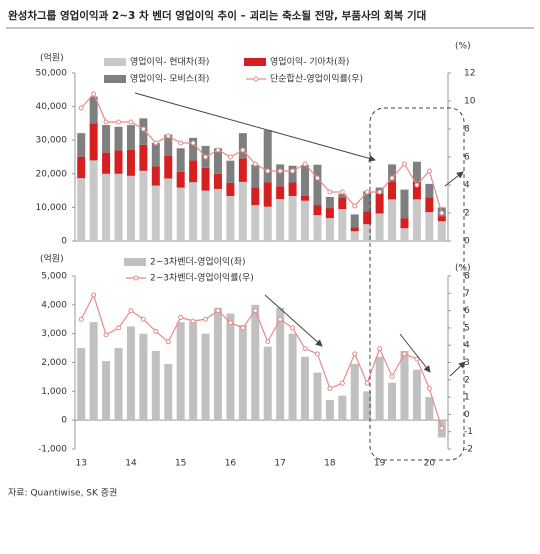 The width and height of the screenshot is (540, 554). Describe the element at coordinates (467, 242) in the screenshot. I see `y2-tick-label: 0` at that location.